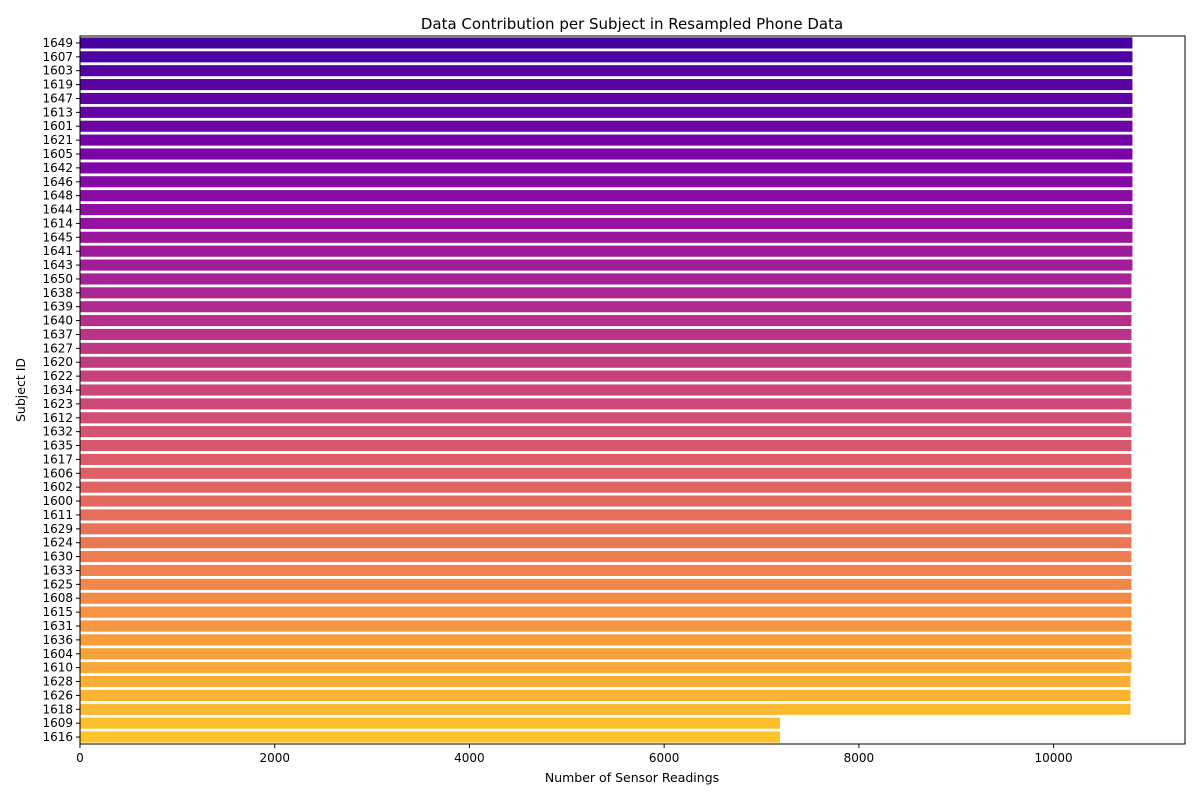 Image resolution: width=1200 pixels, height=800 pixels. What do you see at coordinates (664, 758) in the screenshot?
I see `x-tick-label: 6000` at bounding box center [664, 758].